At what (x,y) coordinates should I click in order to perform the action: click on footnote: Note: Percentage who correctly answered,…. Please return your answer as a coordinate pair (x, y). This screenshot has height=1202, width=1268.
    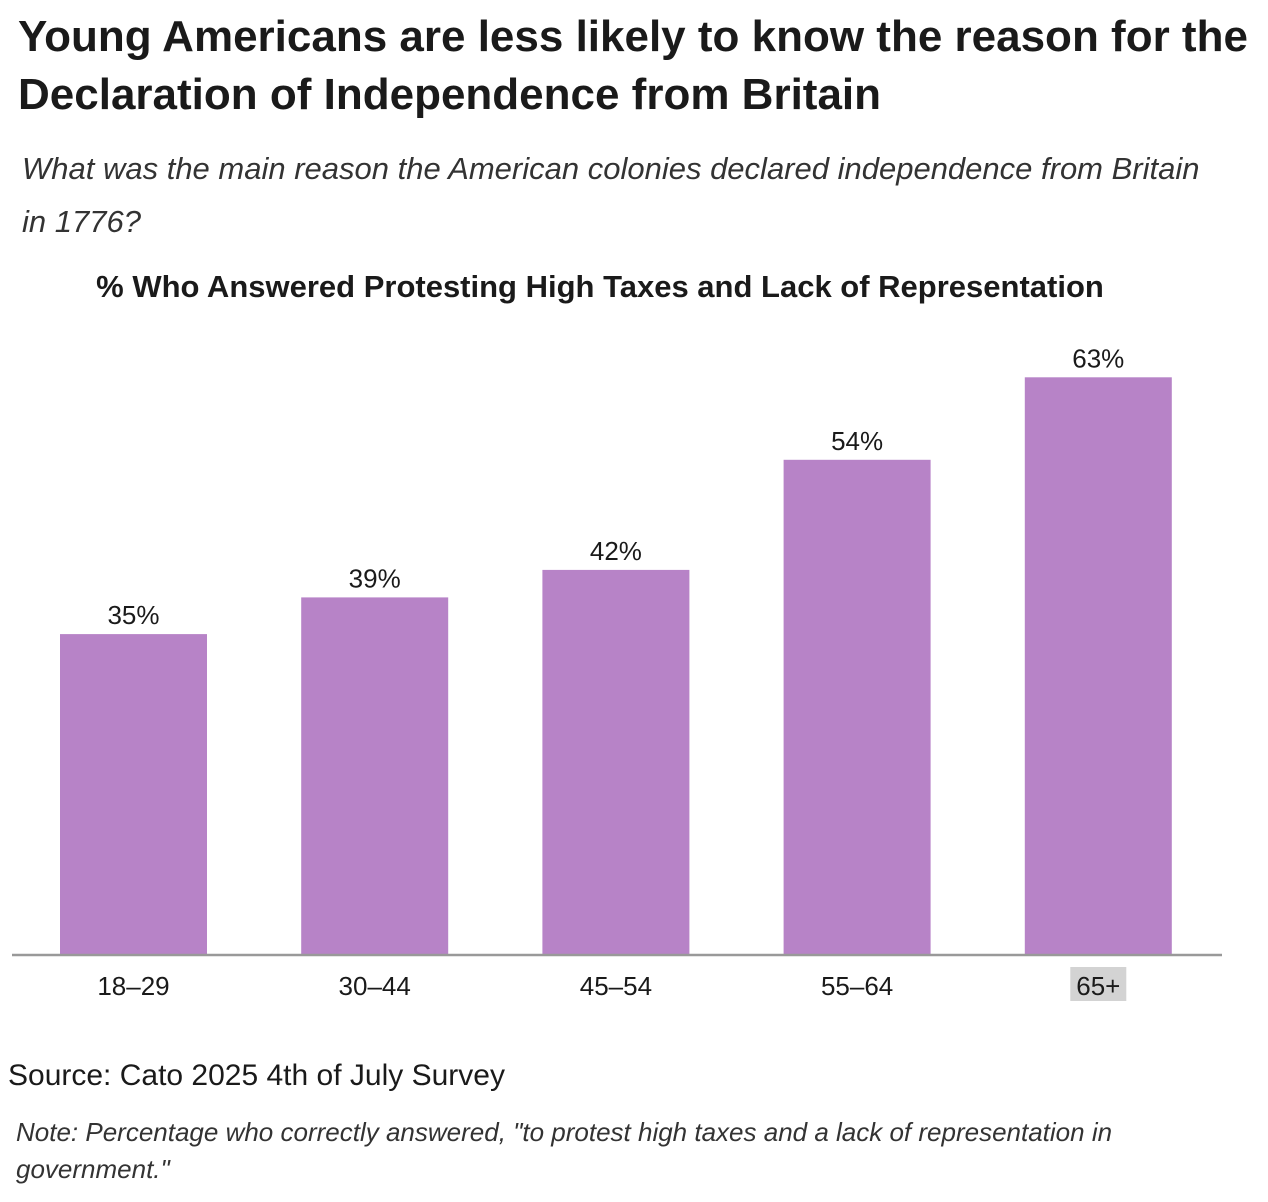
    Looking at the image, I should click on (564, 1150).